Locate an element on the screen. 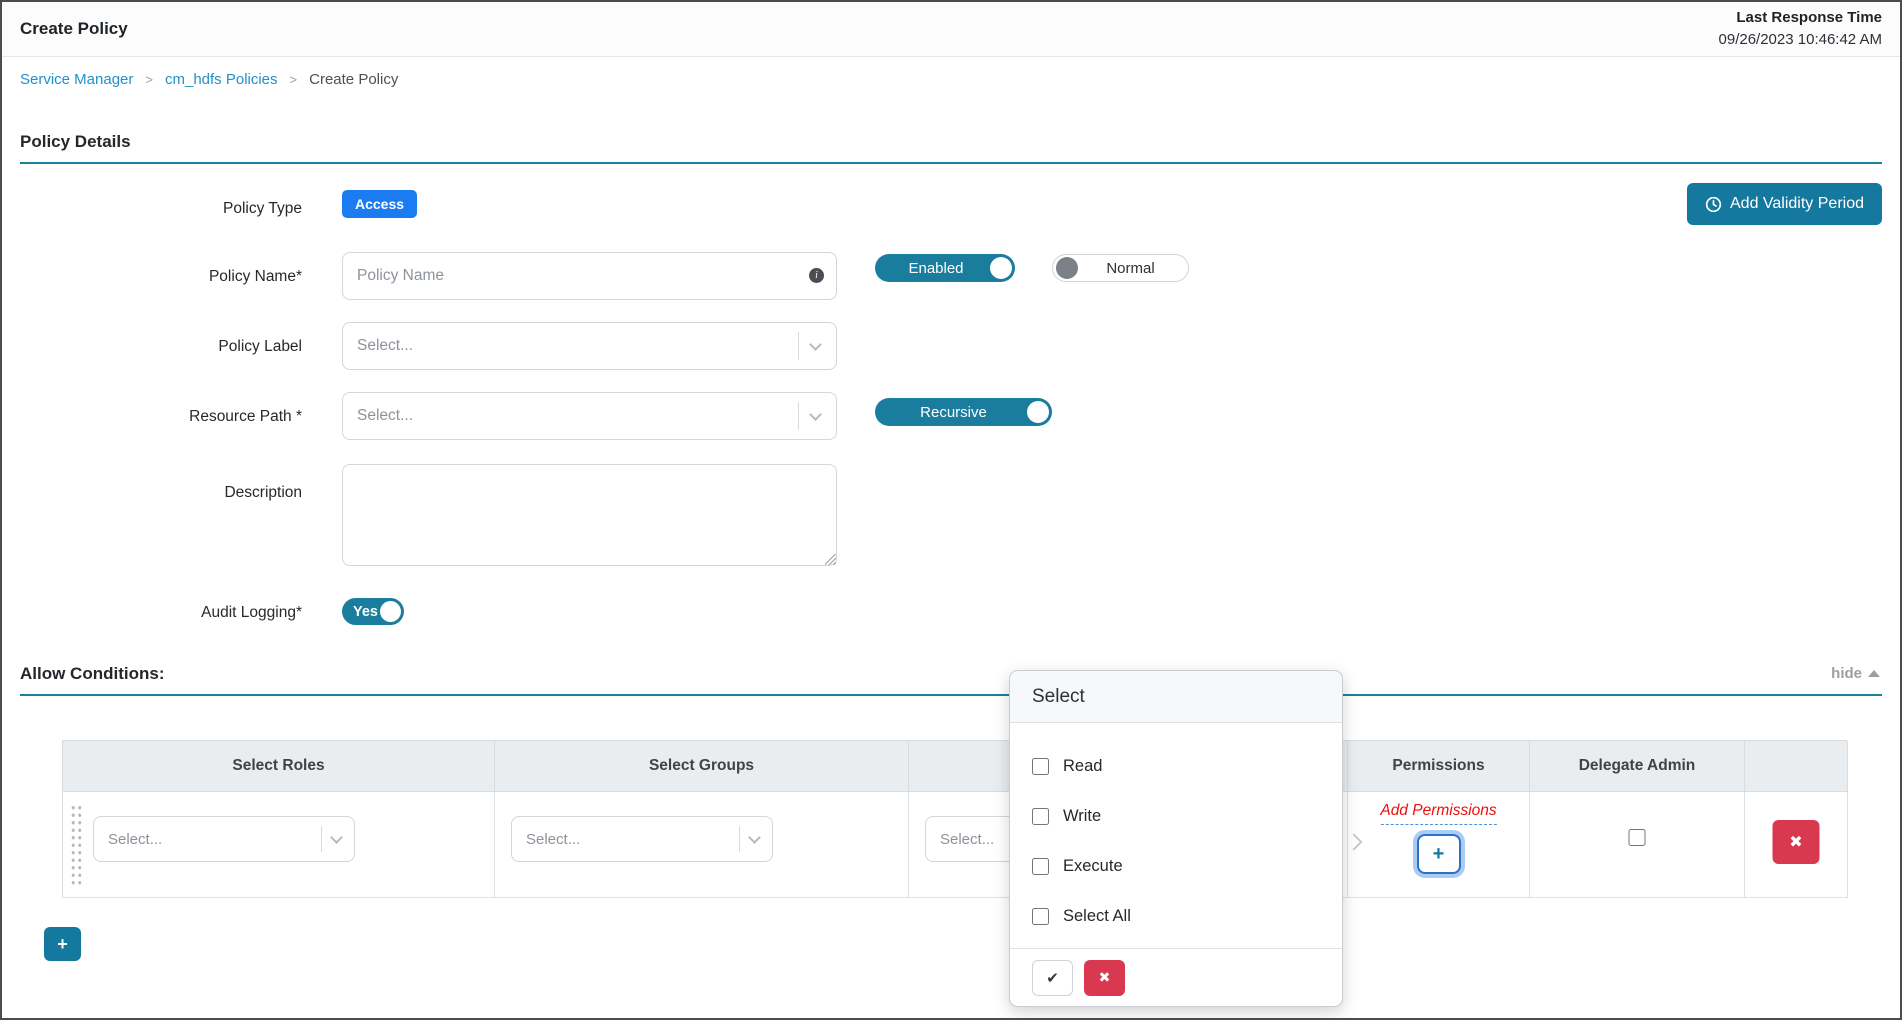 The image size is (1902, 1020). resource-path-label: Resource Path * is located at coordinates (245, 416).